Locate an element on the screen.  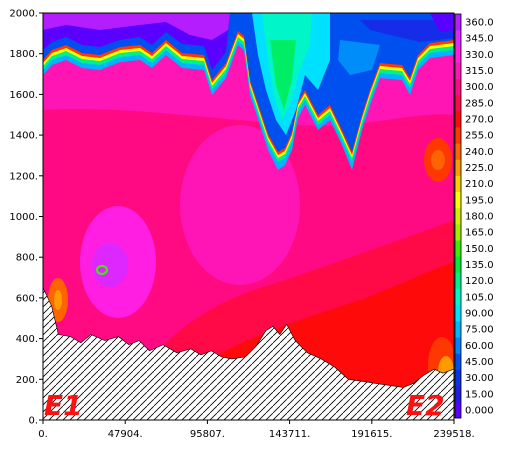
colorbar-label: 165.0 is located at coordinates (479, 233).